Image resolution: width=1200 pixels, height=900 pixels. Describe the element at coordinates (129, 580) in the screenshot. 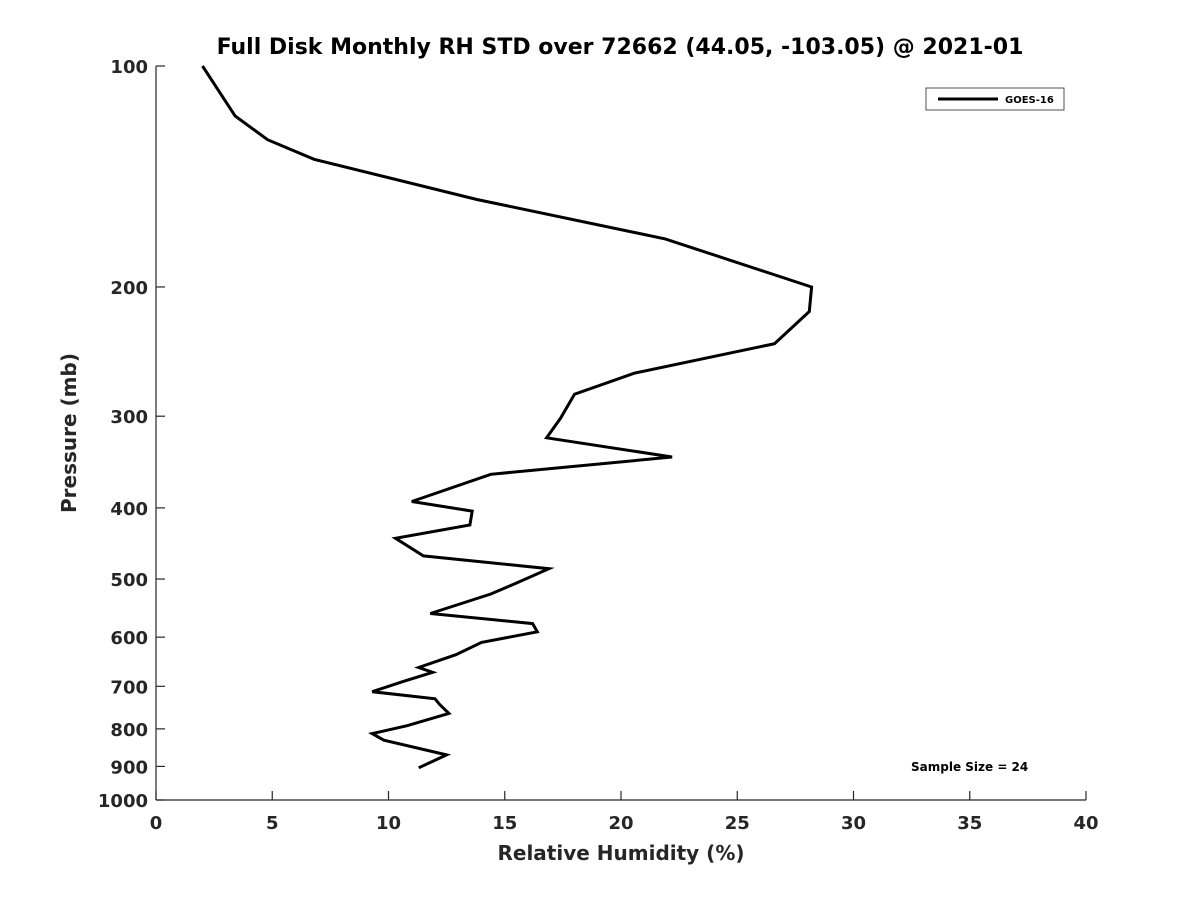

I see `y-tick-label: 500` at that location.